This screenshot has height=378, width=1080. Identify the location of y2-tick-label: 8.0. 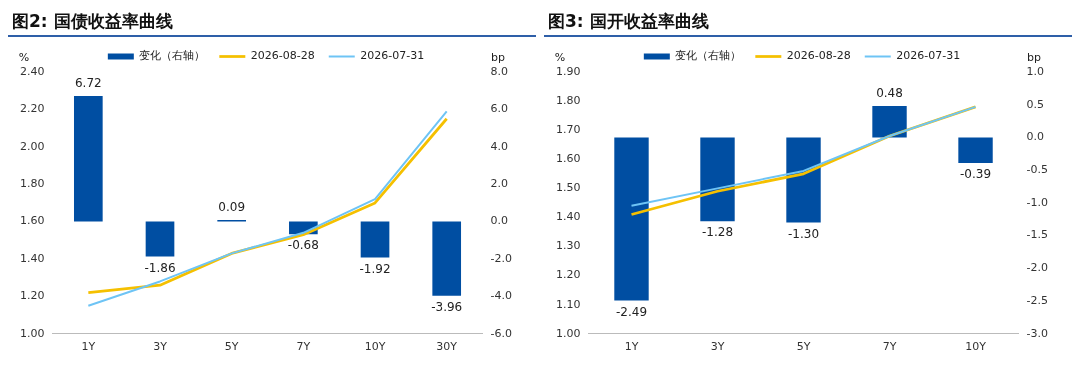
(499, 71).